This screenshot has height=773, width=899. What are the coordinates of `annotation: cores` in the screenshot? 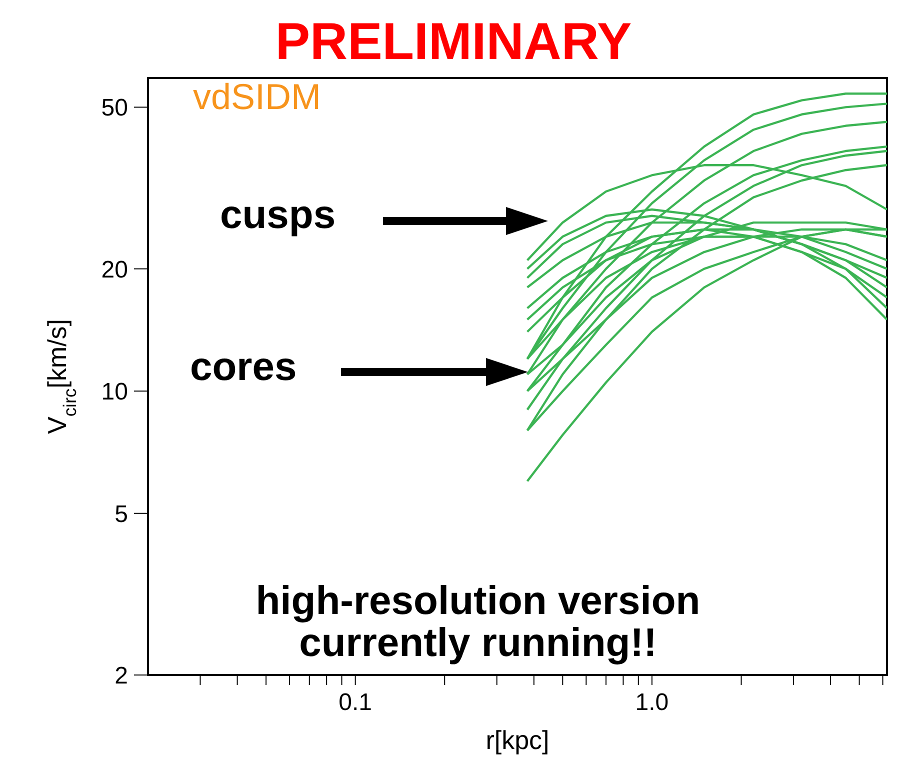 It's located at (243, 367).